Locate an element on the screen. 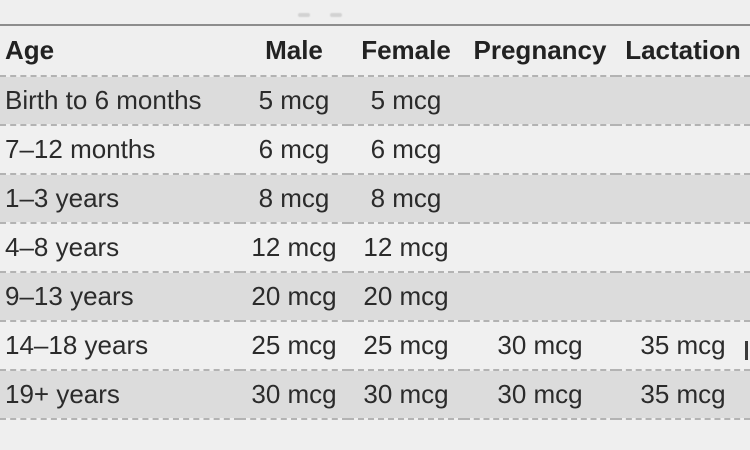 This screenshot has height=450, width=750. table-row: 1–3 years 8 mcg 8 mcg is located at coordinates (375, 199).